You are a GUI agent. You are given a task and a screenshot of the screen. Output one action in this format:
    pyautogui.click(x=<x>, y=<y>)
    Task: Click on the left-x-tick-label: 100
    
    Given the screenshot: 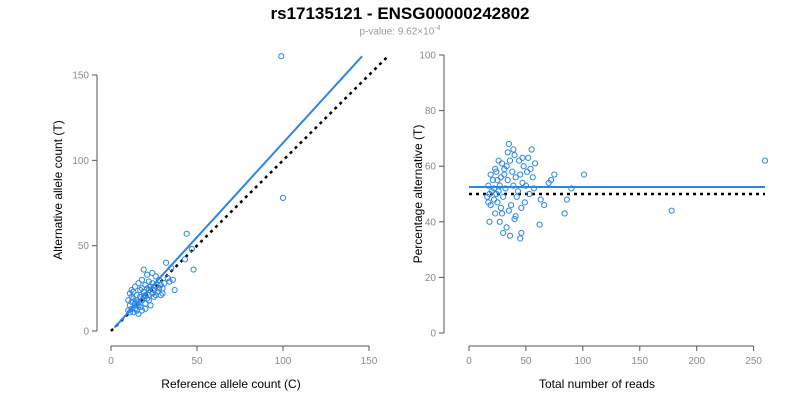 What is the action you would take?
    pyautogui.click(x=283, y=361)
    